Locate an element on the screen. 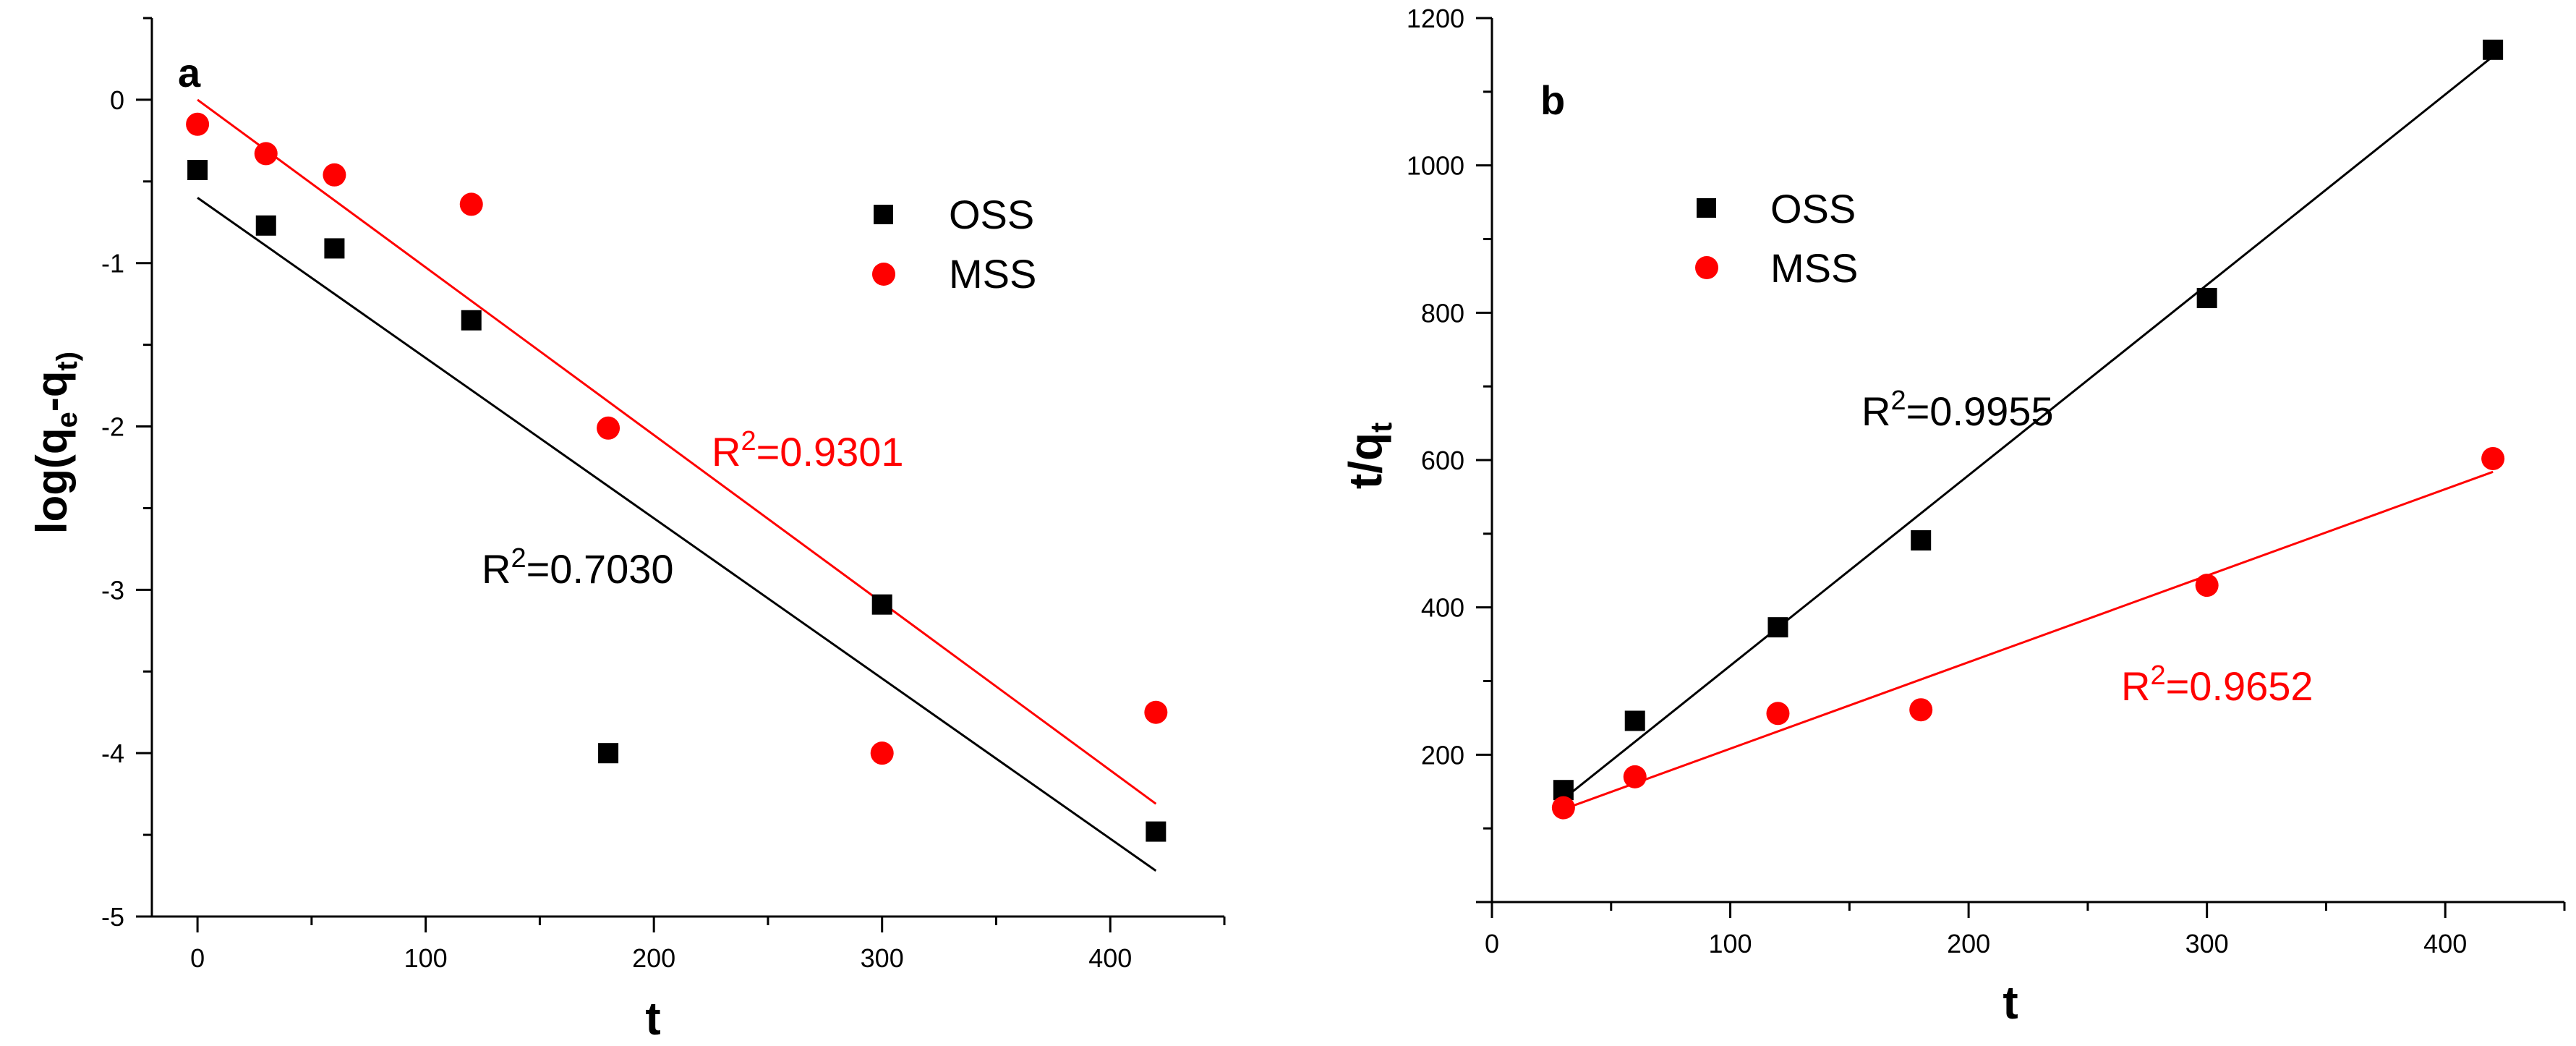 This screenshot has height=1046, width=2576. panel-a-x-tick-label: 300 is located at coordinates (882, 958).